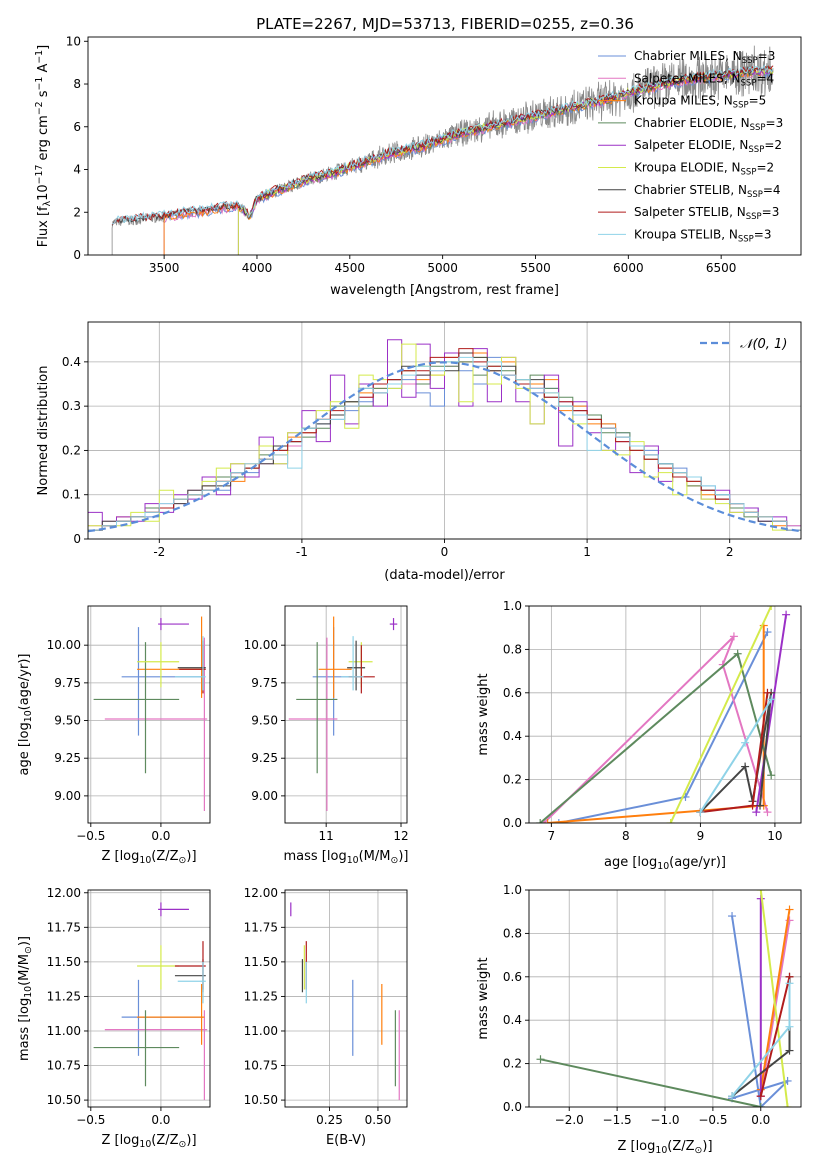  Describe the element at coordinates (686, 190) in the screenshot. I see `legend-name: Chabrier STELIB,` at that location.